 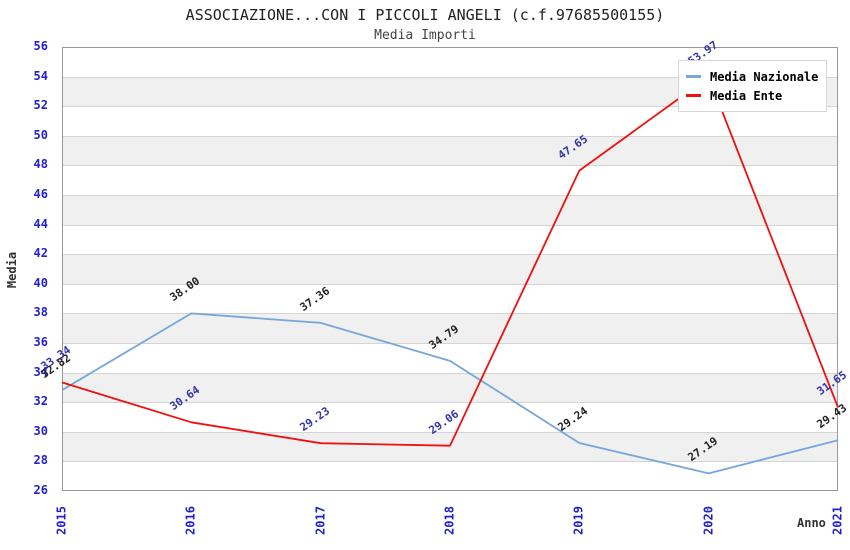 What do you see at coordinates (40, 401) in the screenshot?
I see `y-tick-label: 32` at bounding box center [40, 401].